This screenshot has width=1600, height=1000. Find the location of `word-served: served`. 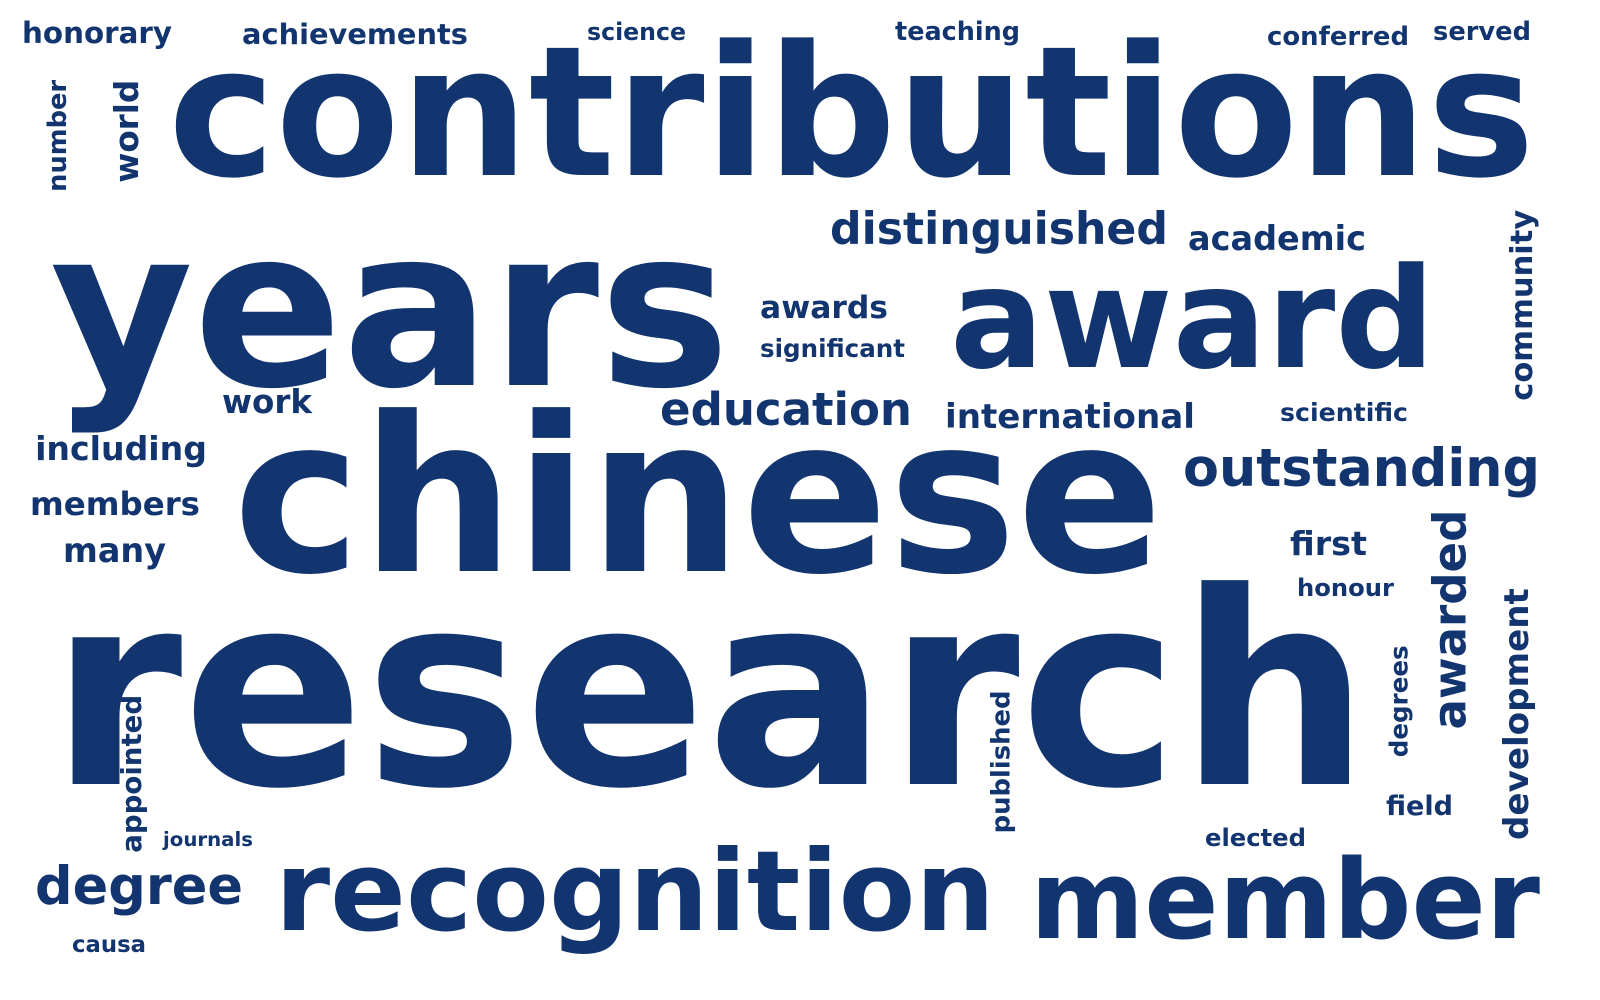

word-served: served is located at coordinates (1482, 31).